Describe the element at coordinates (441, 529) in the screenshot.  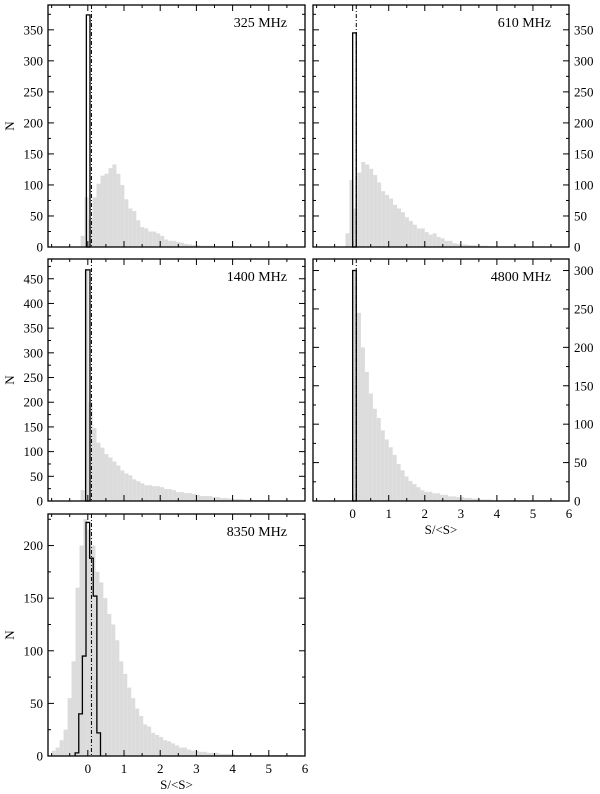
I see `x-axis-title: S/<S>` at that location.